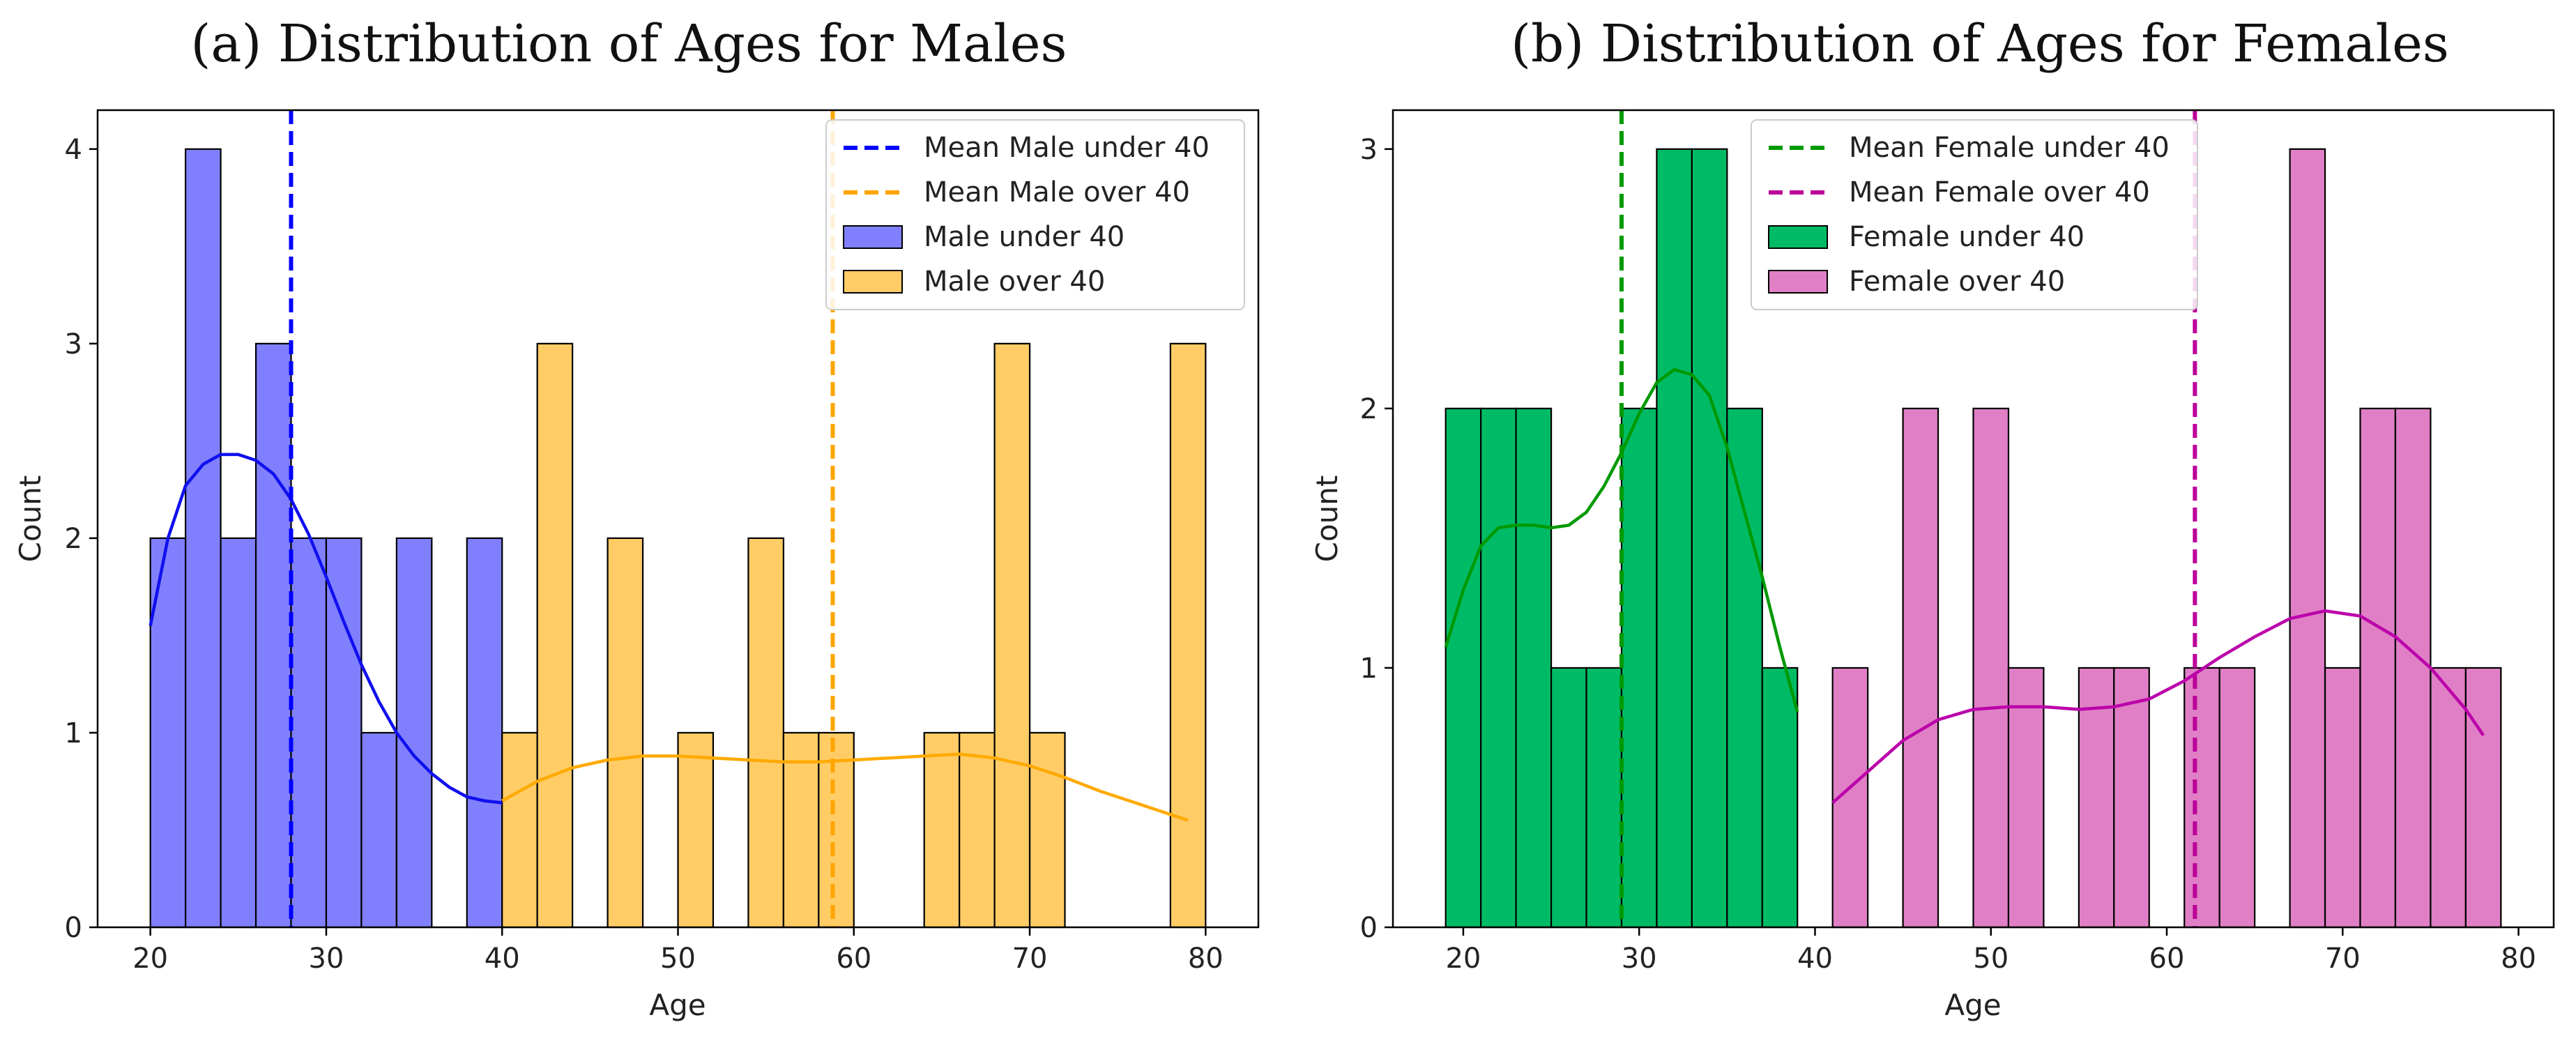 The image size is (2576, 1050). I want to click on legend-over-label: Female over 40, so click(1957, 282).